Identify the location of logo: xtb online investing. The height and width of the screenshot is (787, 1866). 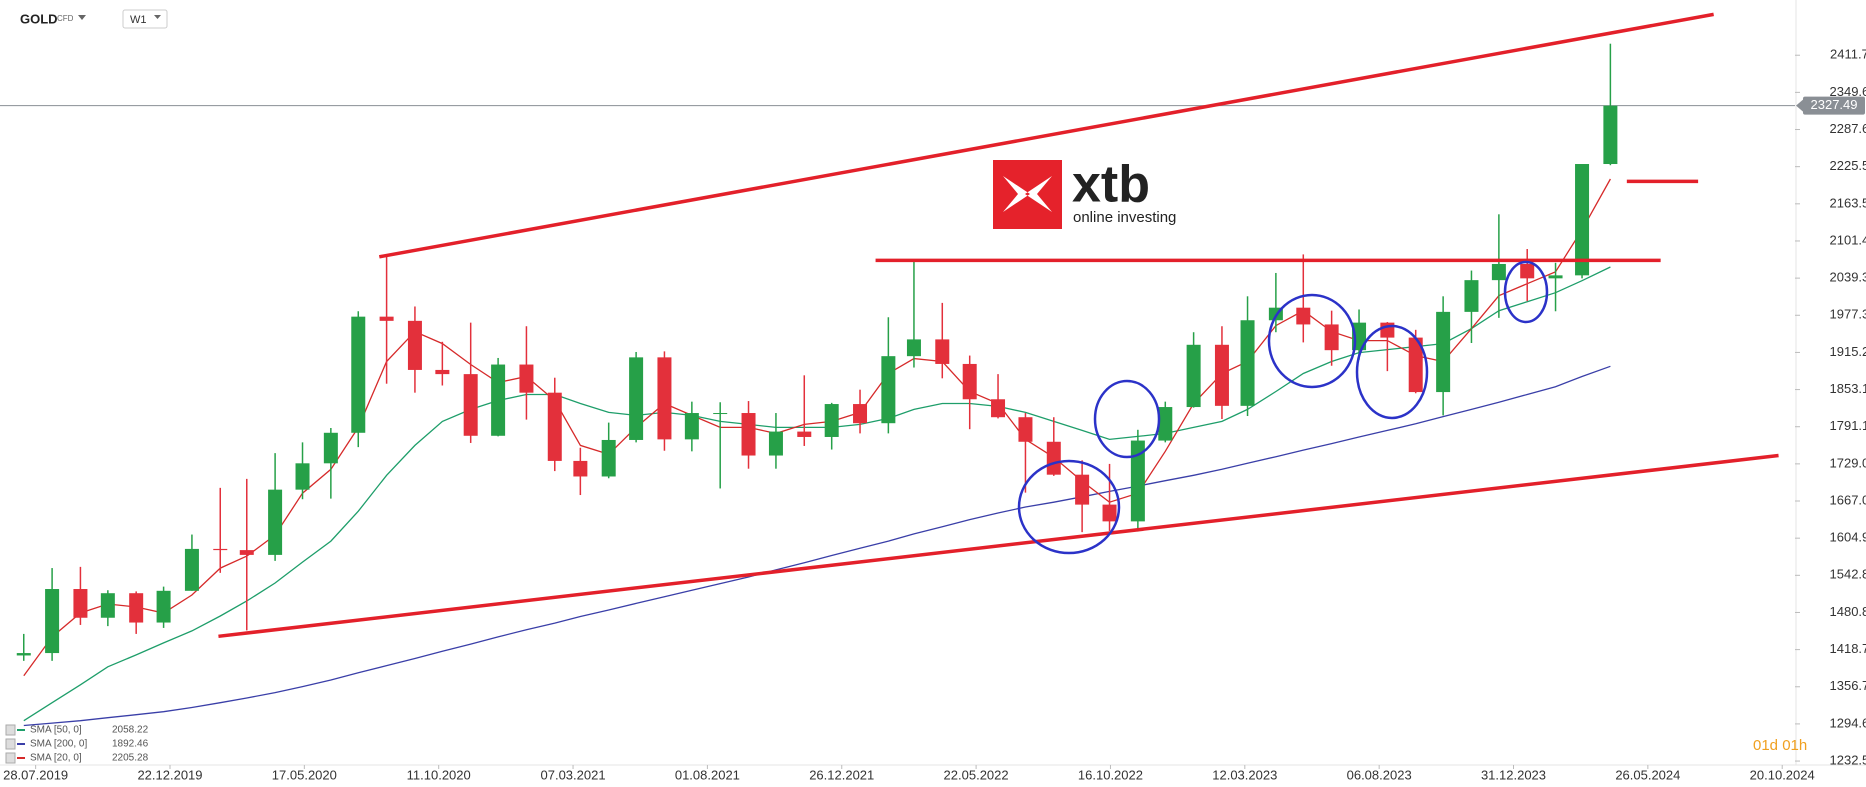
(1085, 194).